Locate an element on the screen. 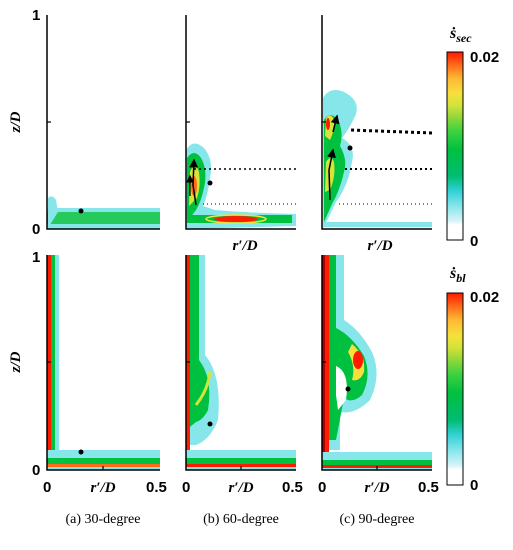 The height and width of the screenshot is (550, 513). panel-a-bottom-floor-inner is located at coordinates (103, 465).